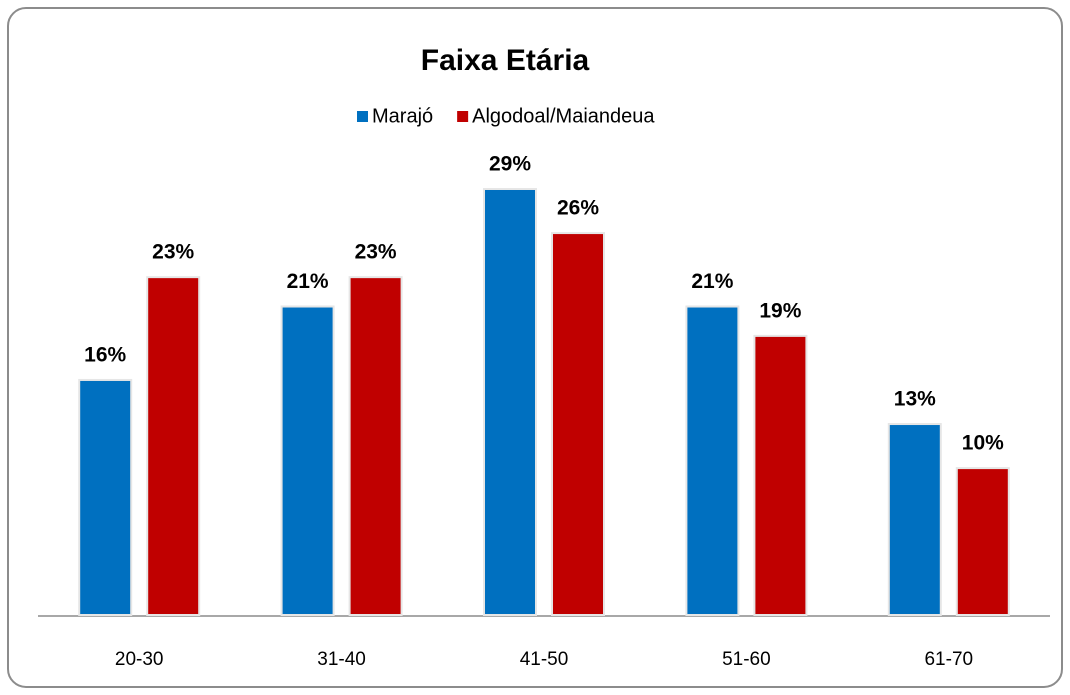  What do you see at coordinates (915, 399) in the screenshot?
I see `data-label: 13%` at bounding box center [915, 399].